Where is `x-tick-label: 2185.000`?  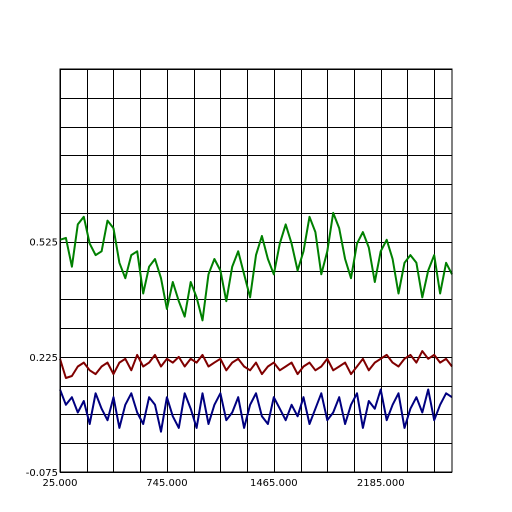 x-tick-label: 2185.000 is located at coordinates (381, 483).